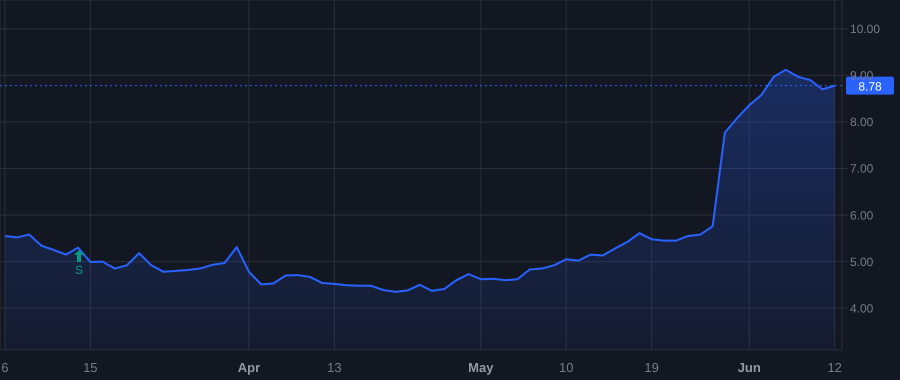  I want to click on x-tick-label: 6, so click(4, 367).